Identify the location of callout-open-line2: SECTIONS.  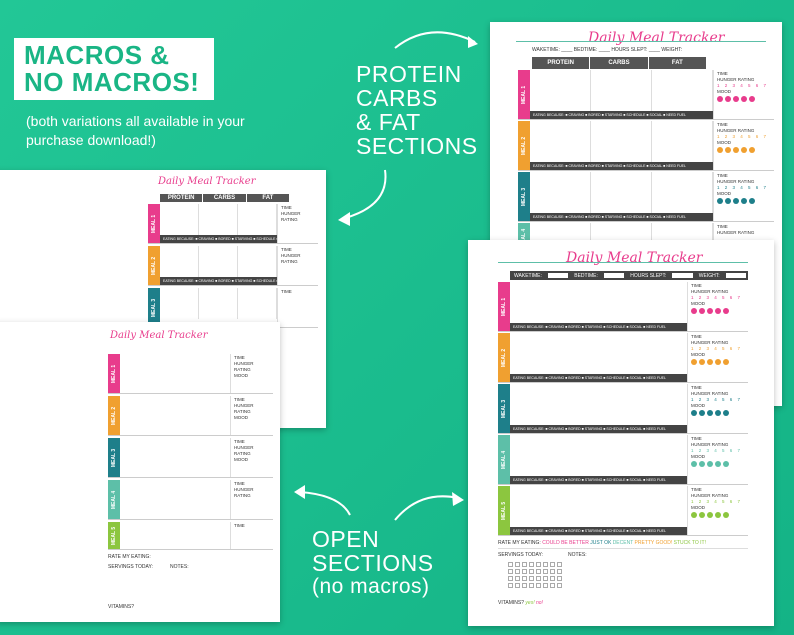
(373, 563).